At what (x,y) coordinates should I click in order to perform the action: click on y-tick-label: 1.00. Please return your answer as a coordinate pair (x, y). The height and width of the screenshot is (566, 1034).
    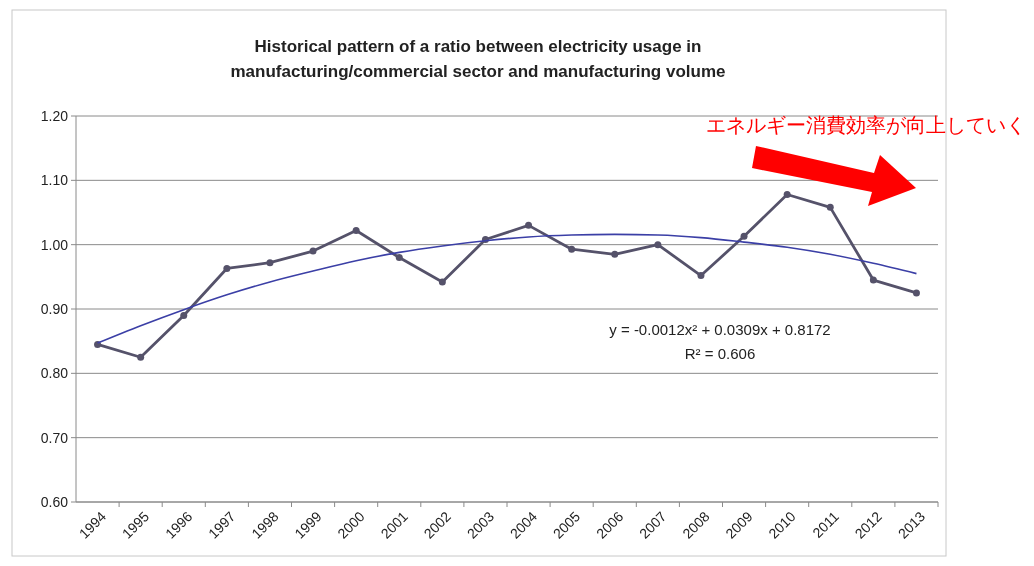
    Looking at the image, I should click on (54, 244).